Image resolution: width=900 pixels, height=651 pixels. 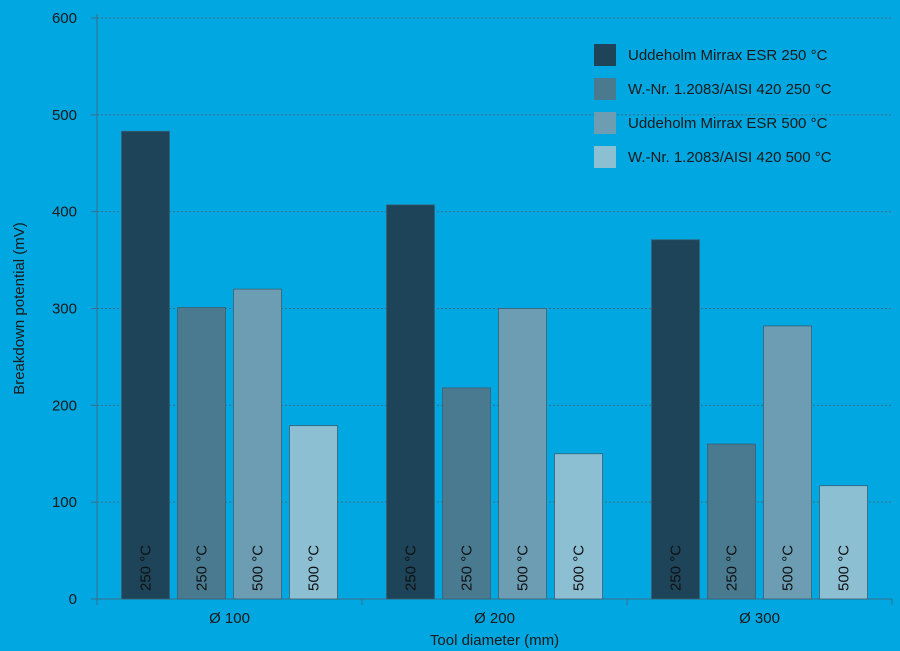 I want to click on legend-label: Uddeholm Mirrax ESR 250 °C, so click(x=728, y=55).